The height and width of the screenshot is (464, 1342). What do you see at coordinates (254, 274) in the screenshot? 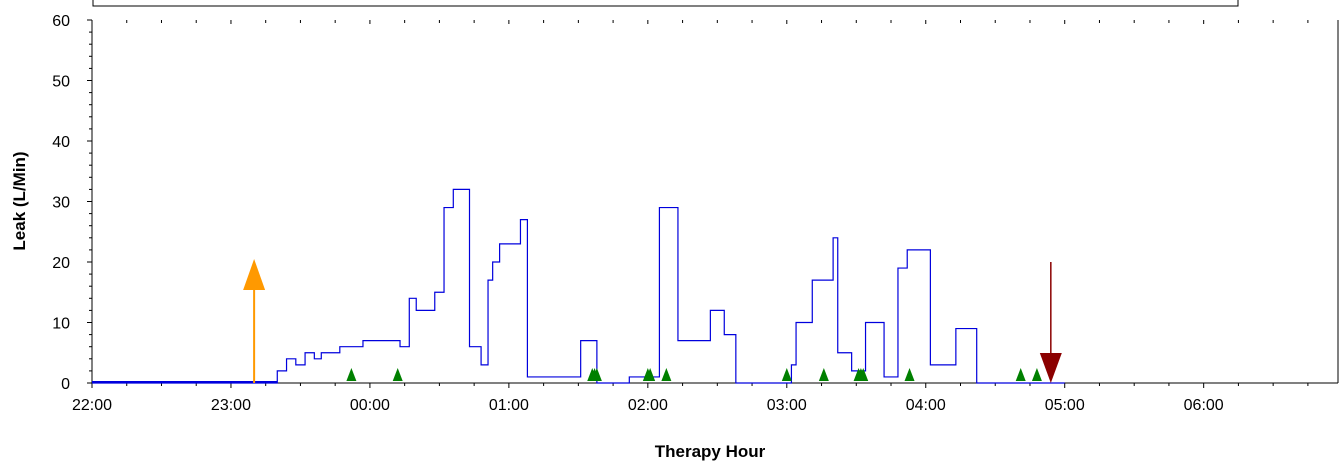
I see `start-arrow-head` at bounding box center [254, 274].